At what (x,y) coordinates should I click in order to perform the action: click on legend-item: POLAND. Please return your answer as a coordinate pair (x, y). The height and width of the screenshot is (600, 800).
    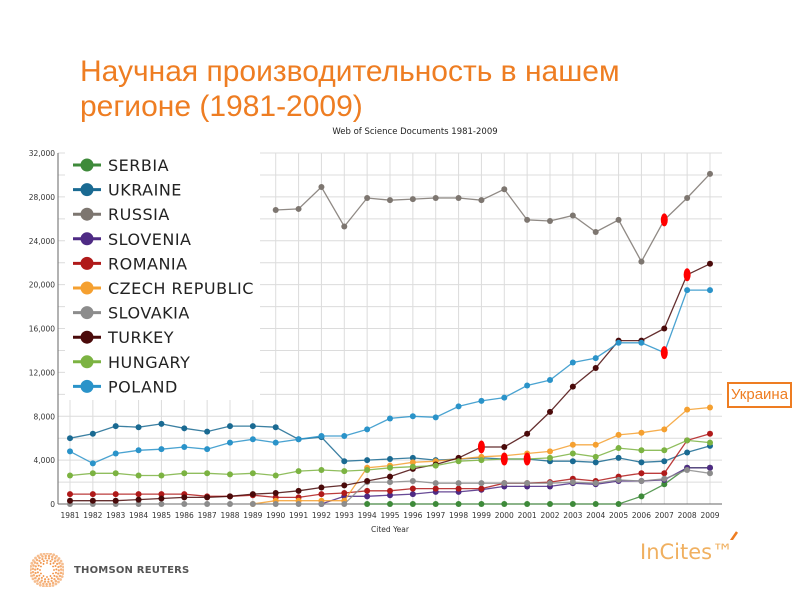
    Looking at the image, I should click on (125, 386).